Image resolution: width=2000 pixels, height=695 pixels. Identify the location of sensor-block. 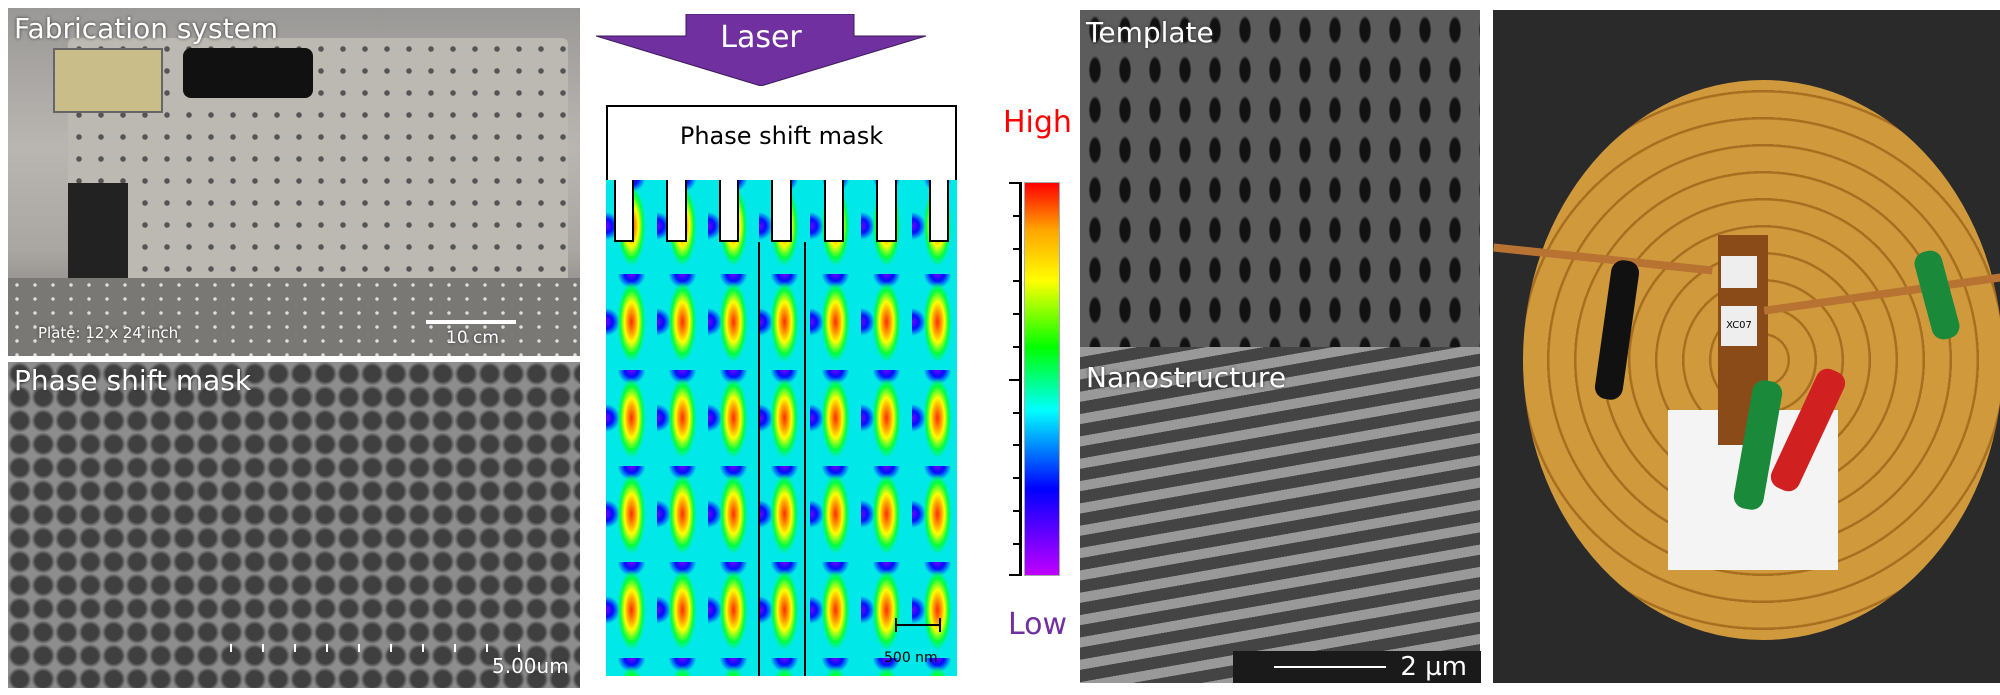
(1739, 272).